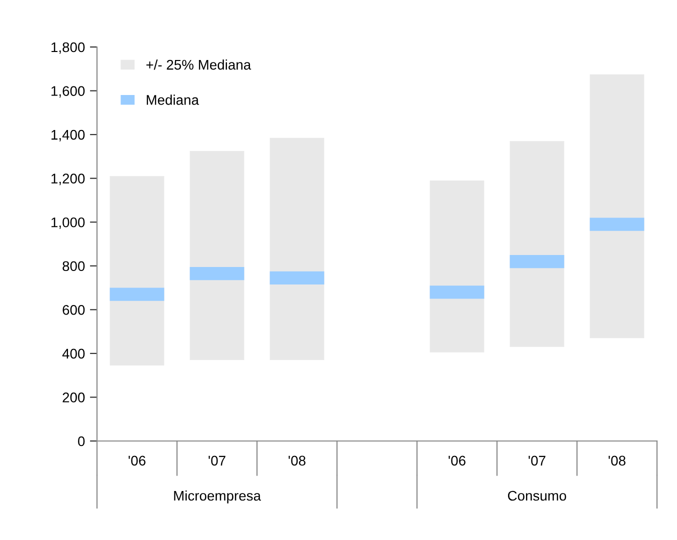  Describe the element at coordinates (68, 92) in the screenshot. I see `y-tick-label: 1,600` at that location.